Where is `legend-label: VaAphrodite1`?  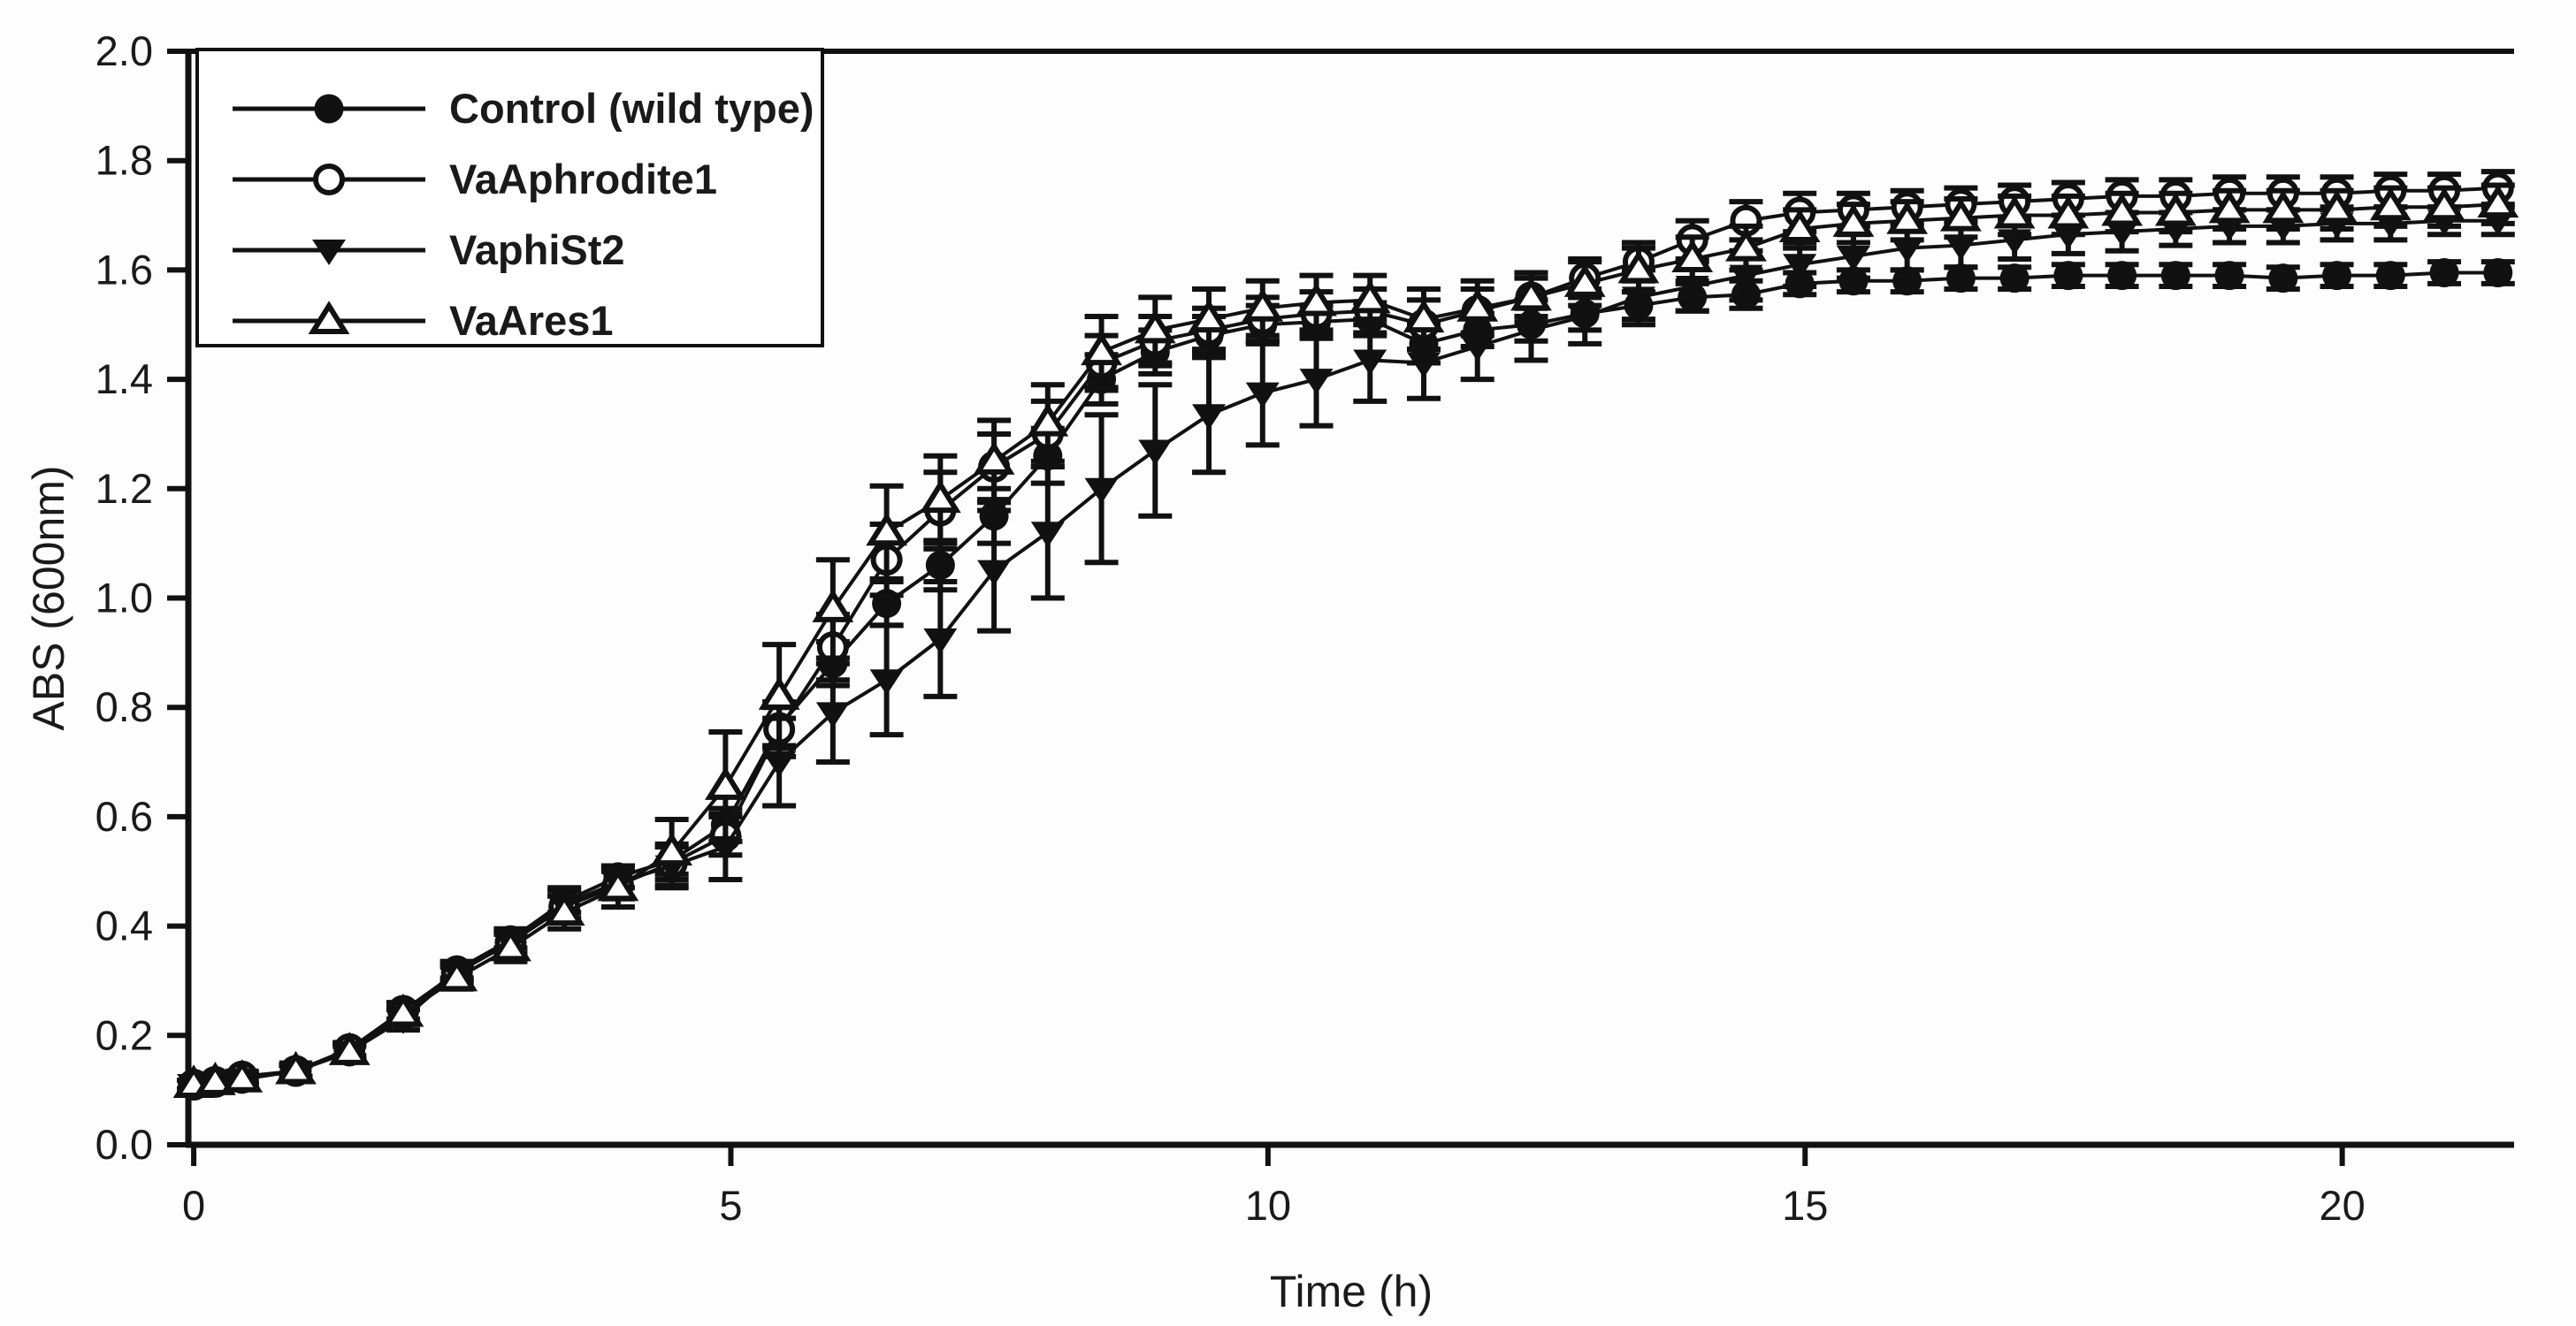 legend-label: VaAphrodite1 is located at coordinates (583, 179).